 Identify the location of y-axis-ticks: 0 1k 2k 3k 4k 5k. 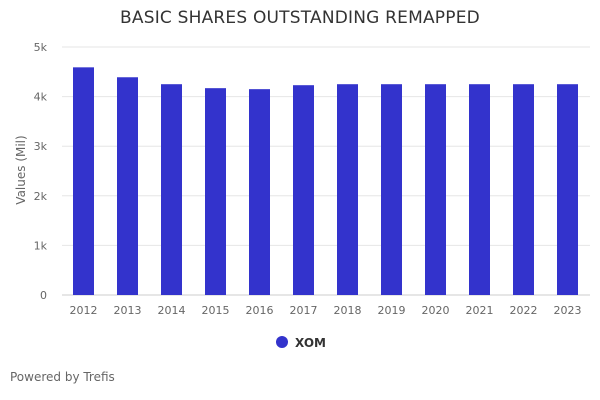
(41, 171).